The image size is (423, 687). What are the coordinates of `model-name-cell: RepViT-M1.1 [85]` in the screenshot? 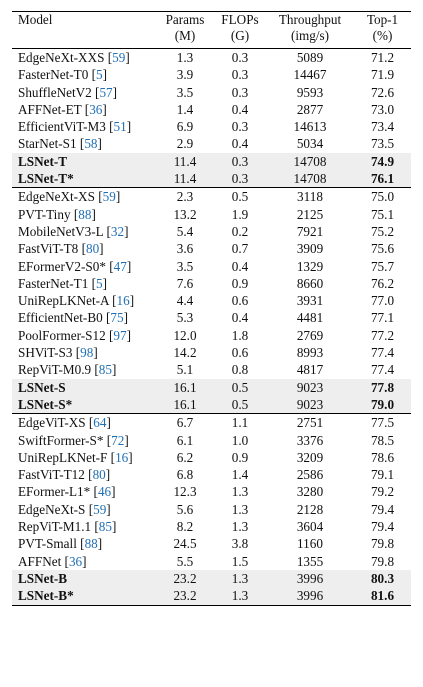 It's located at (67, 527).